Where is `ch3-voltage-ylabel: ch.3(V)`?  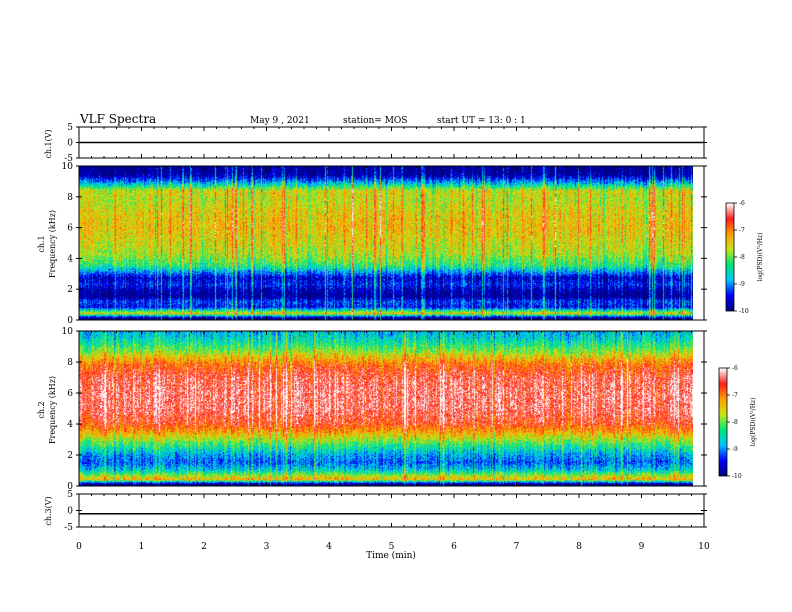 ch3-voltage-ylabel: ch.3(V) is located at coordinates (48, 510).